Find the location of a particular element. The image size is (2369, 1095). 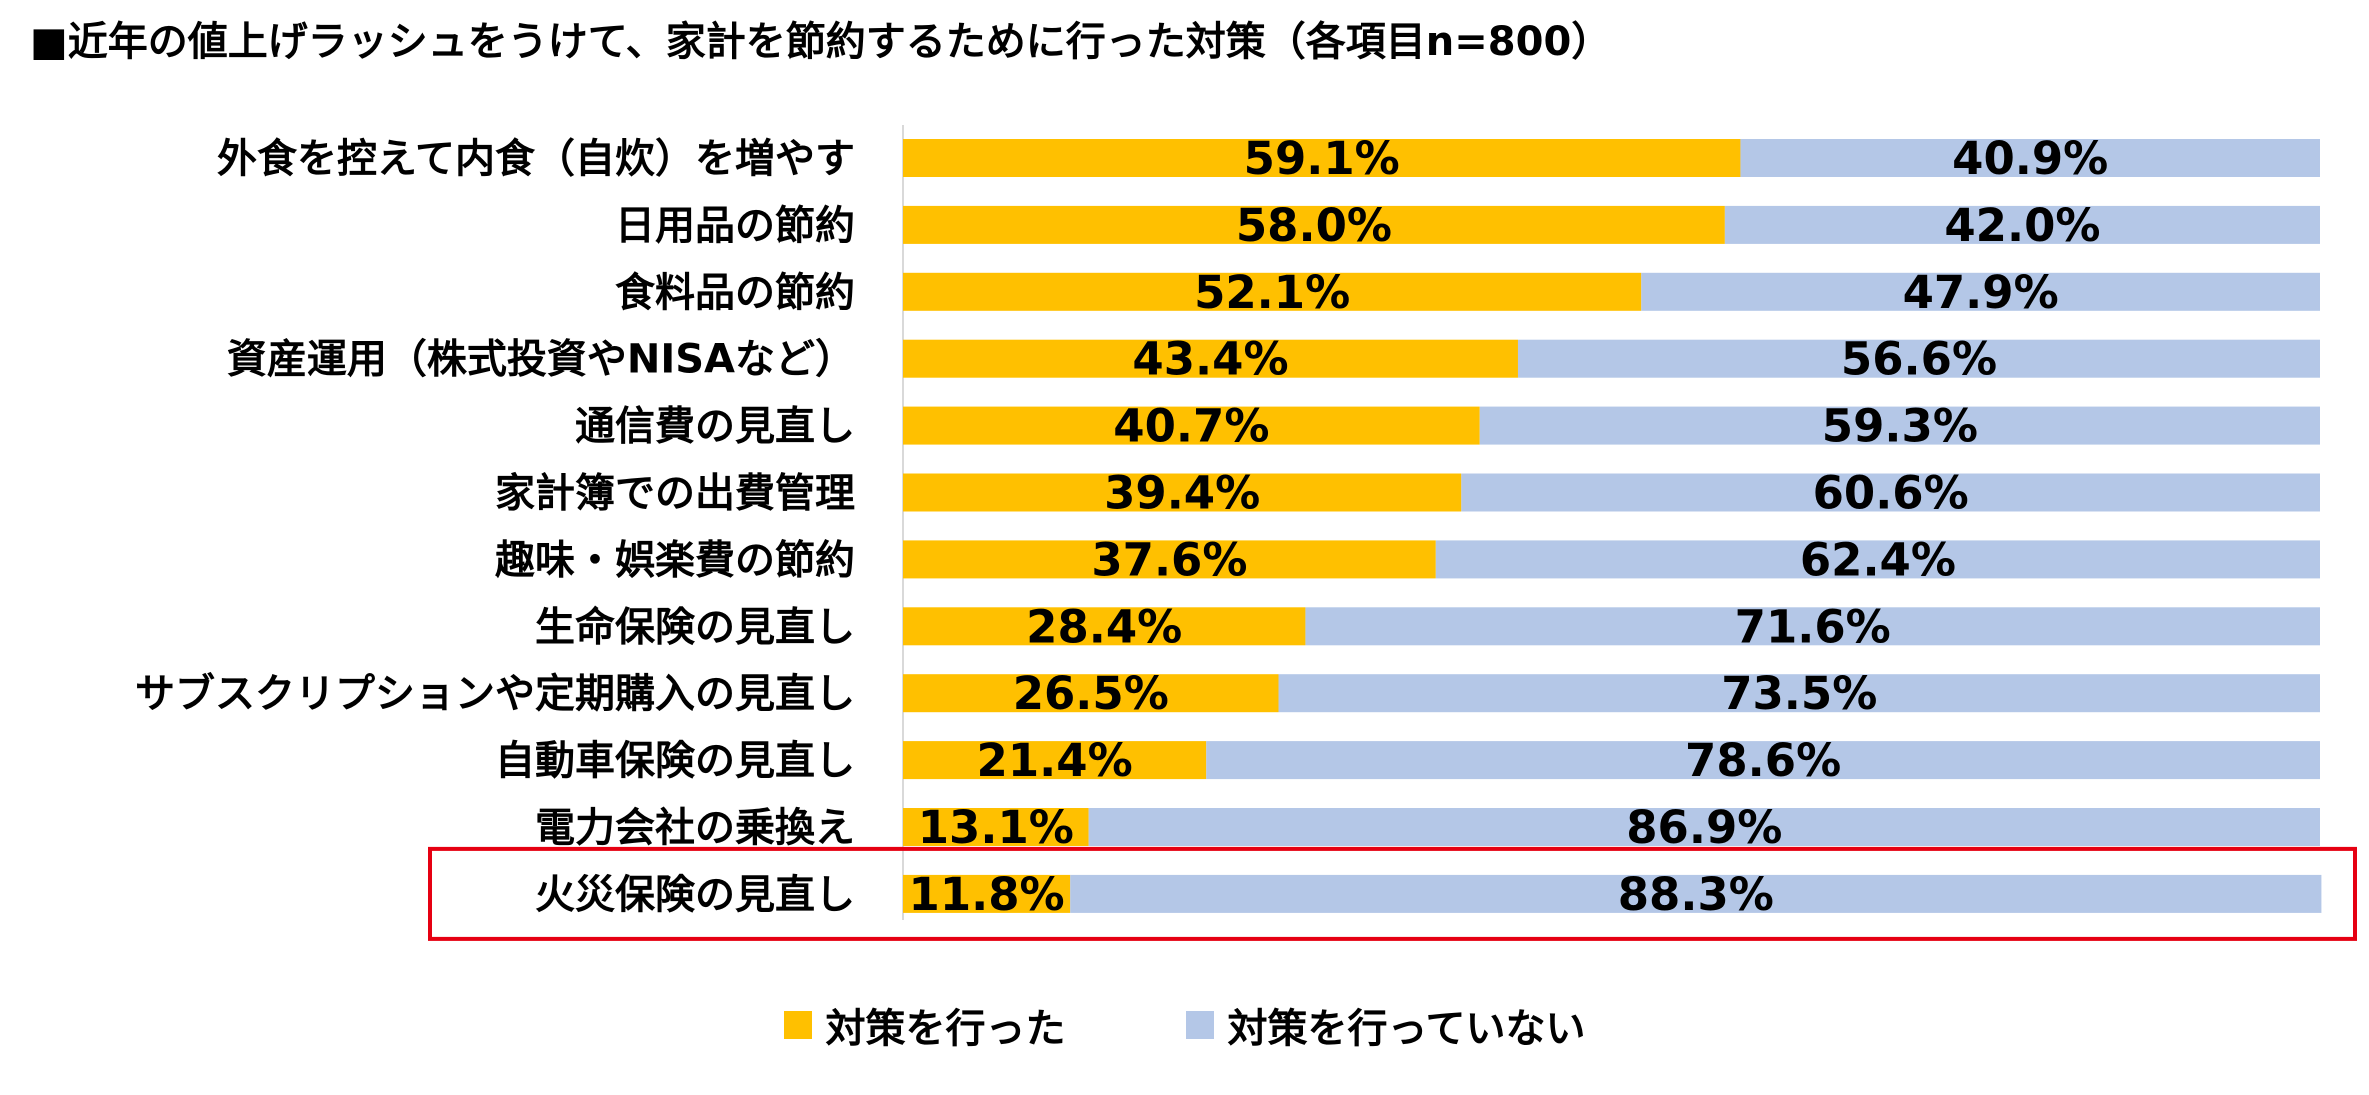

data-label-not-done: 62.4% is located at coordinates (1878, 559).